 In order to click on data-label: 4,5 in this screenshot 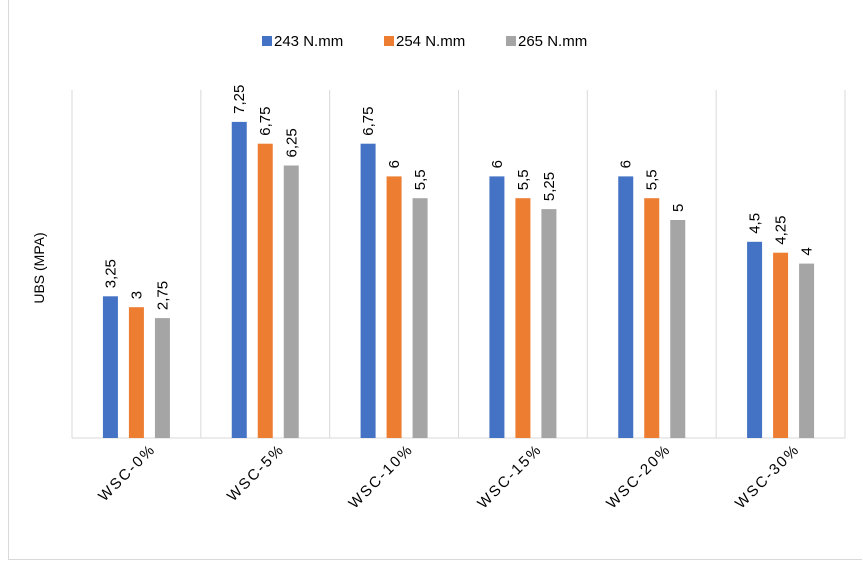, I will do `click(755, 223)`.